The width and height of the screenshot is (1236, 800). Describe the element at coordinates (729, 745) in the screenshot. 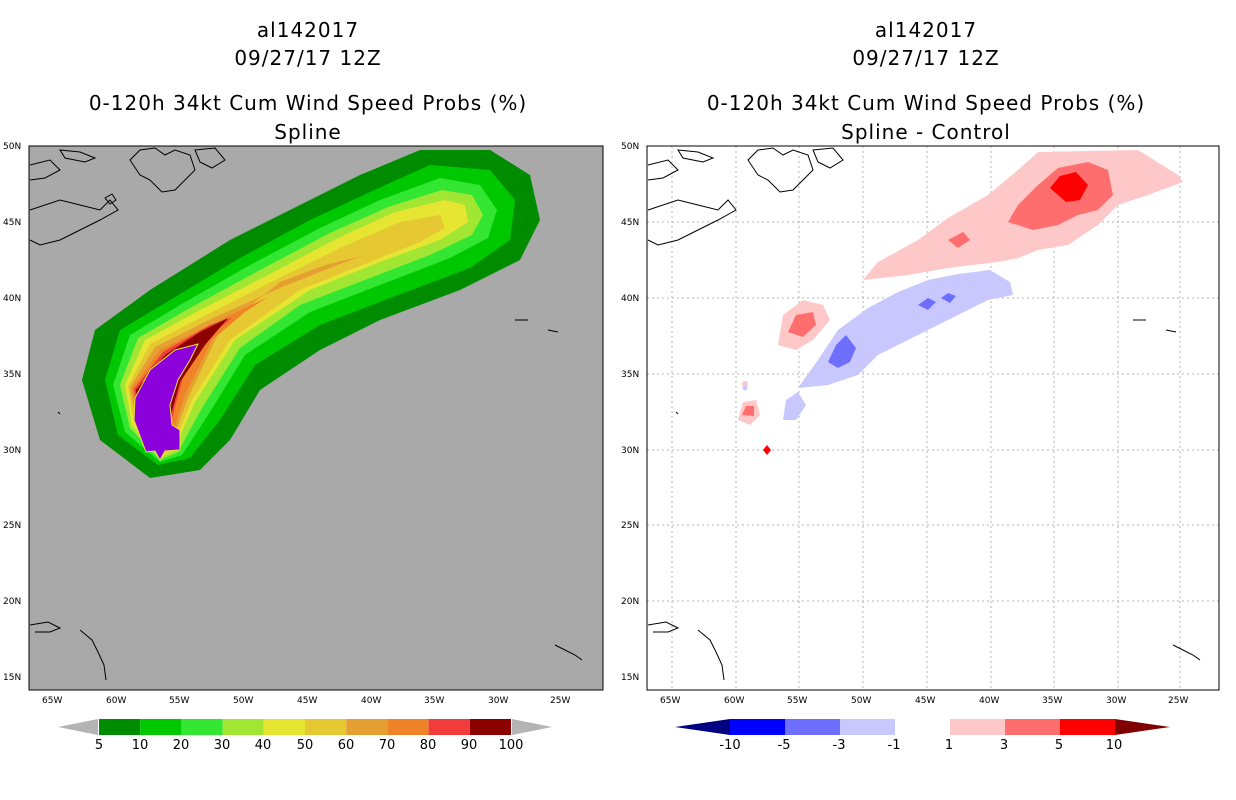

I see `svg-text: -10` at that location.